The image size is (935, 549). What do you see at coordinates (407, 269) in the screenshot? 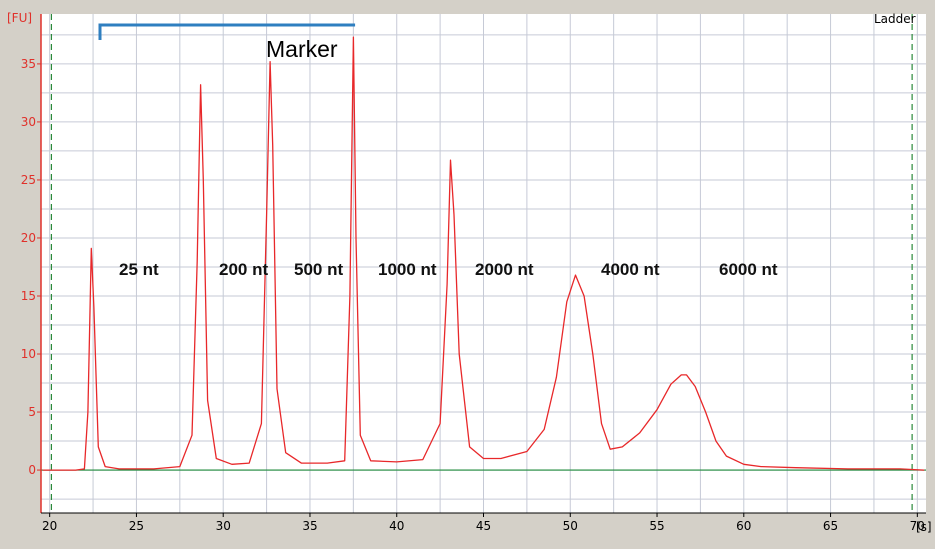
I see `peak-label: 1000 nt` at bounding box center [407, 269].